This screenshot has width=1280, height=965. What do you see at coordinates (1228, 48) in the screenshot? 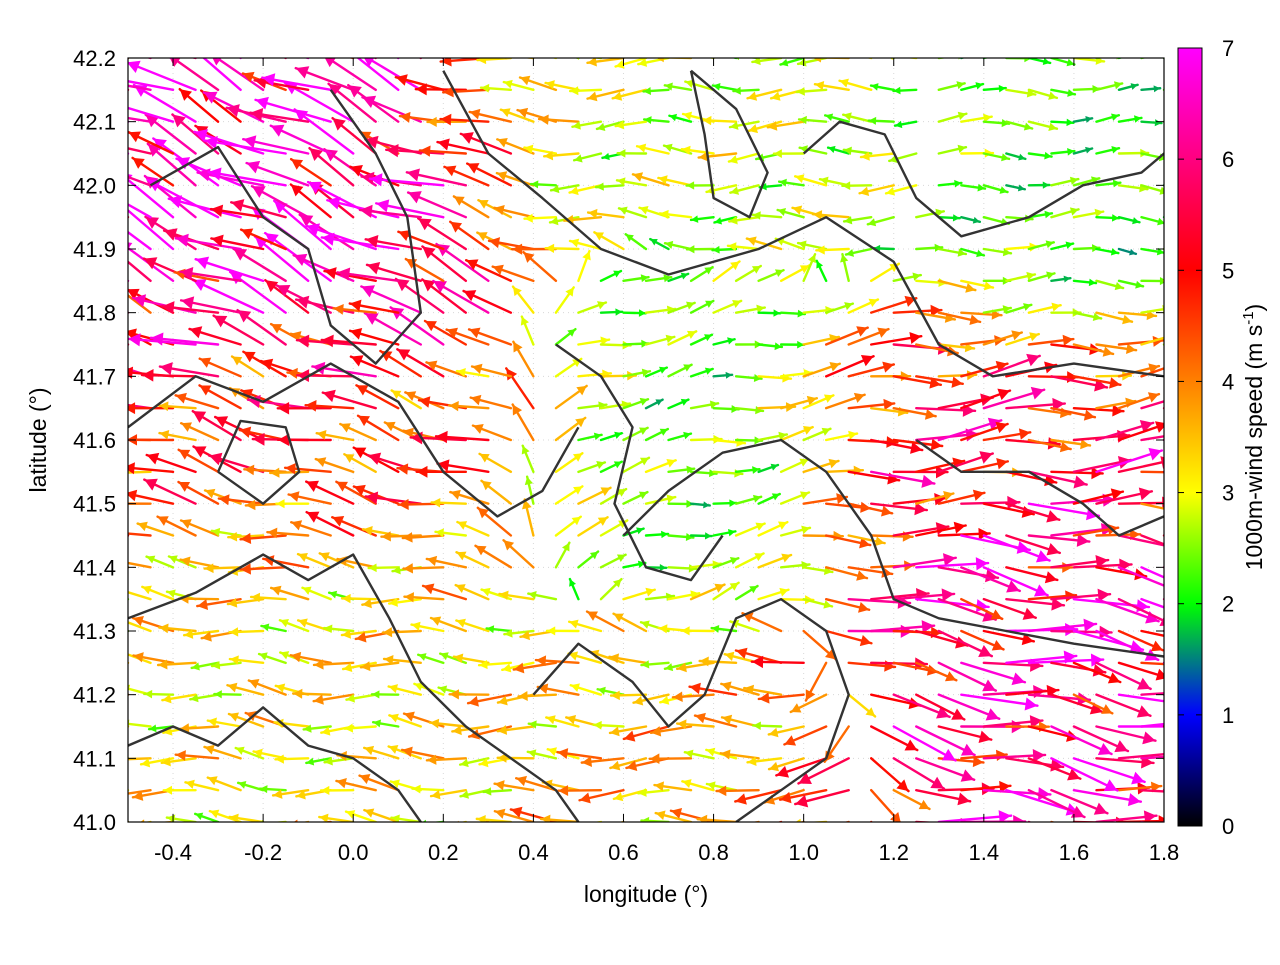
I see `colorbar-tick-label: 7` at bounding box center [1228, 48].